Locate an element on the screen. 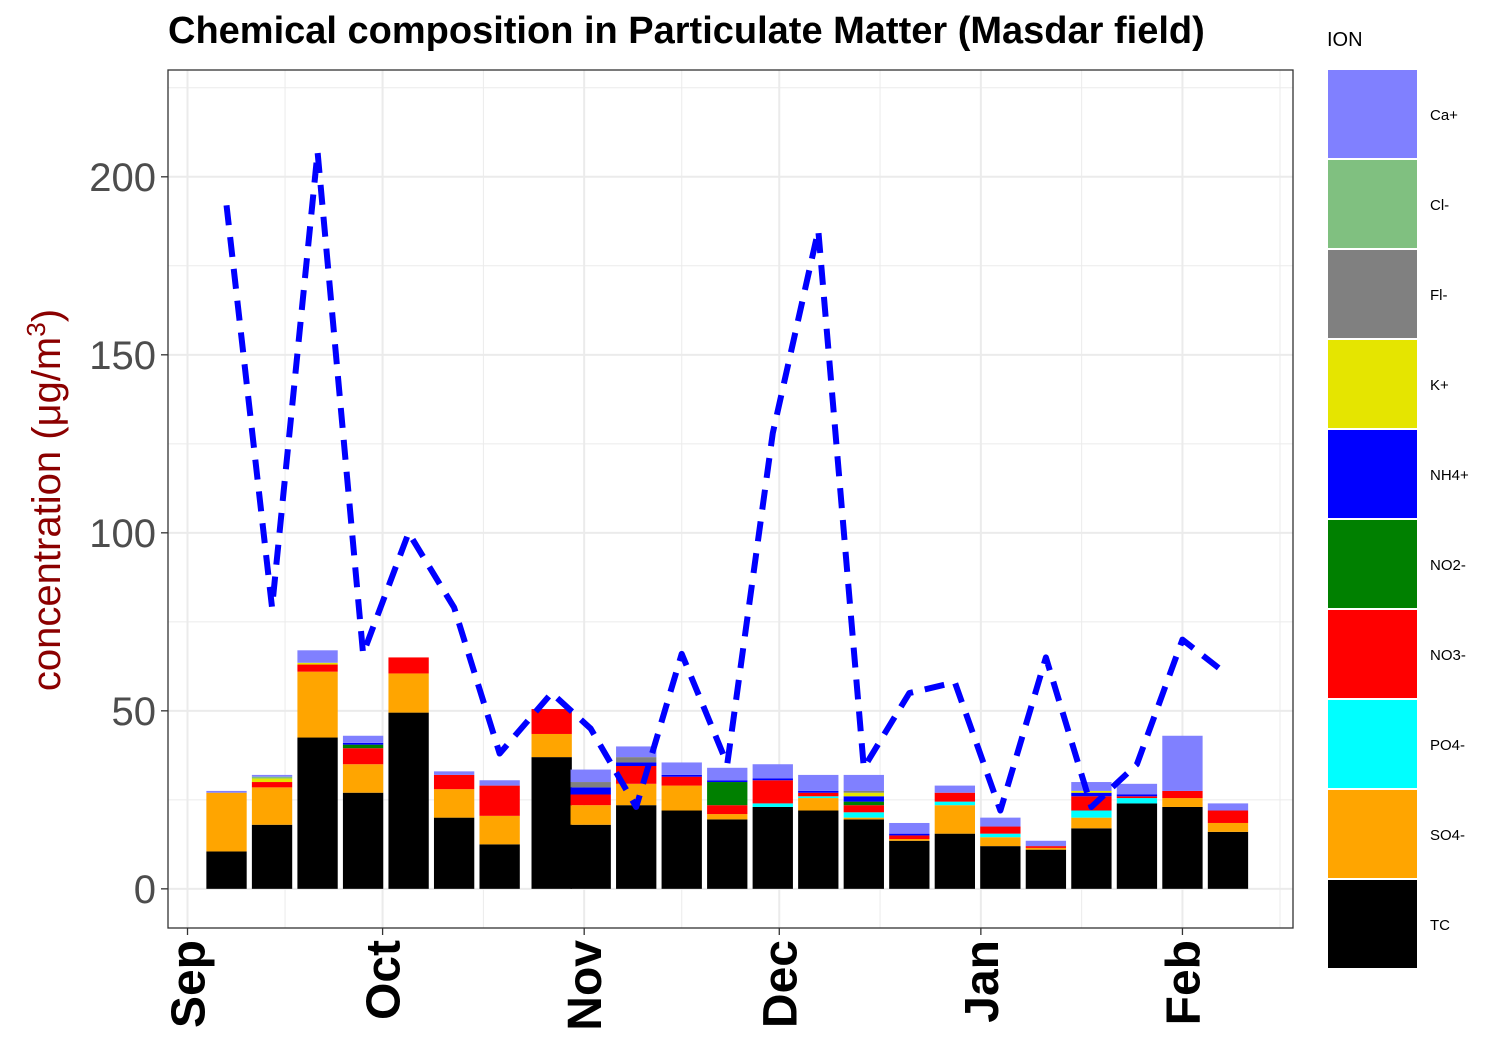  legend-label: TC is located at coordinates (1440, 925).